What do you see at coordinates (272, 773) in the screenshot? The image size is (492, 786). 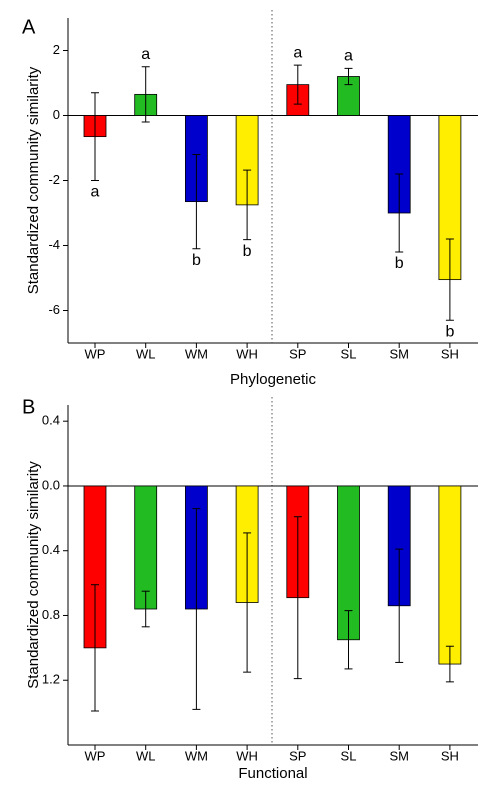 I see `x-axis-label: Functional` at bounding box center [272, 773].